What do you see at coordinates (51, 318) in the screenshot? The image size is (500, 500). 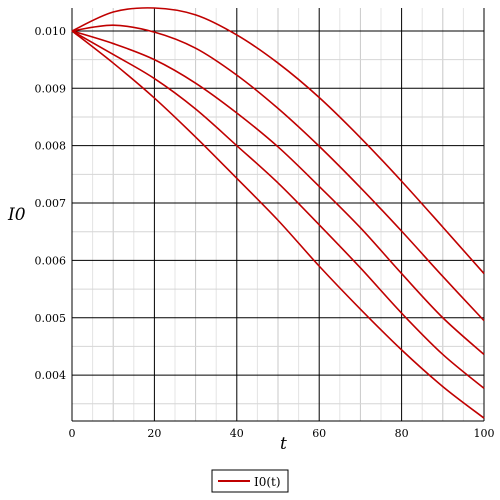 I see `y-tick-label: 0.005` at bounding box center [51, 318].